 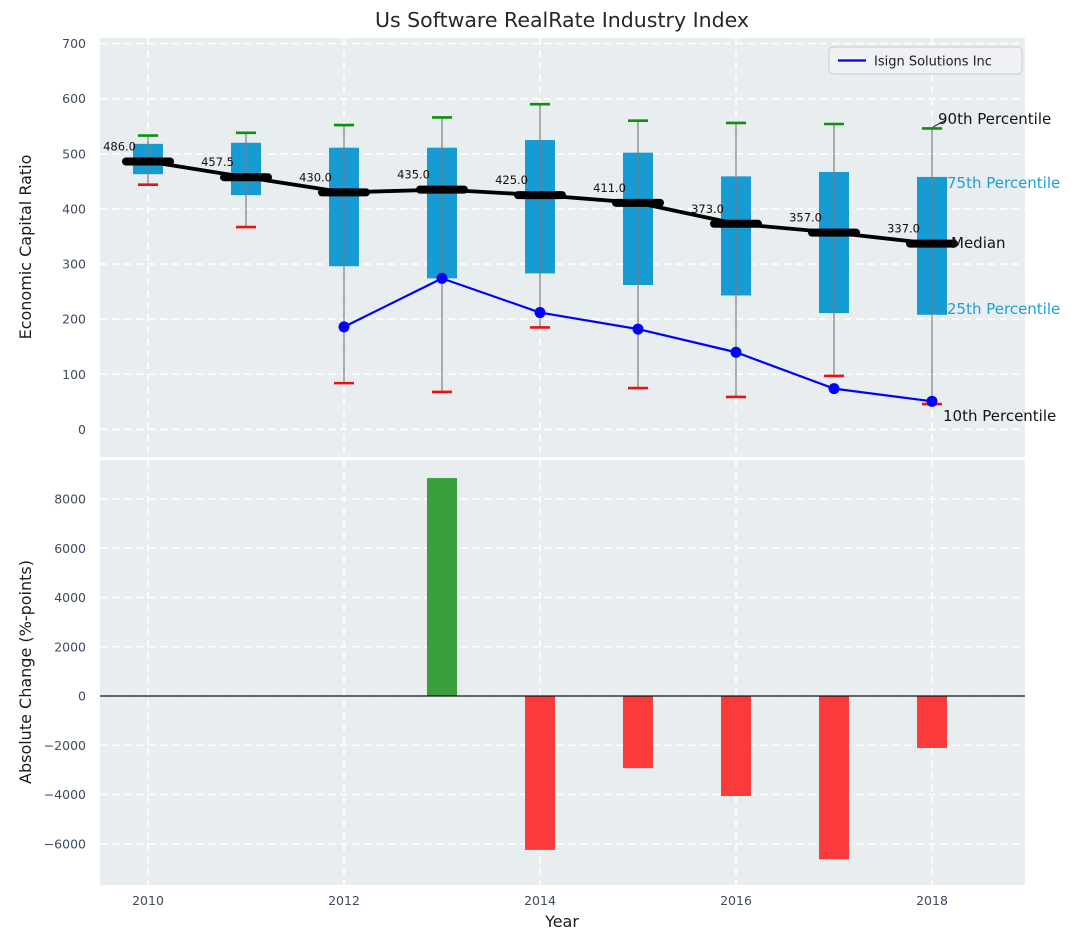 What do you see at coordinates (65, 843) in the screenshot?
I see `bottom-y-tick-label: −6000` at bounding box center [65, 843].